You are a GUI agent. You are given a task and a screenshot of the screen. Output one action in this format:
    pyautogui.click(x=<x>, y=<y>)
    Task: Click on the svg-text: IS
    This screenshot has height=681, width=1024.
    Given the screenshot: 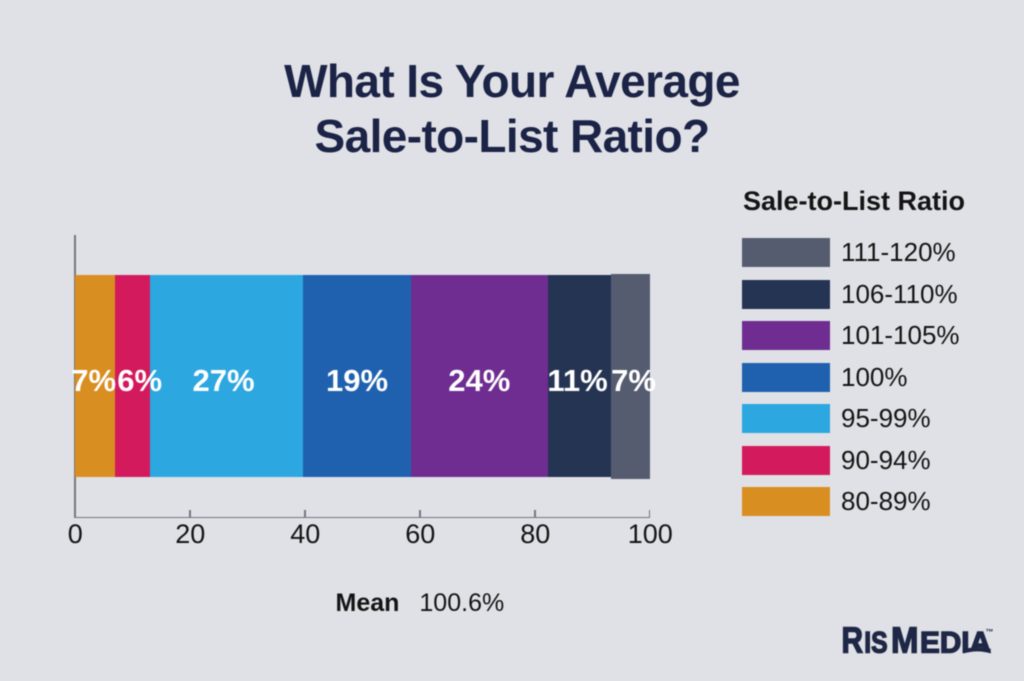 What is the action you would take?
    pyautogui.click(x=875, y=643)
    